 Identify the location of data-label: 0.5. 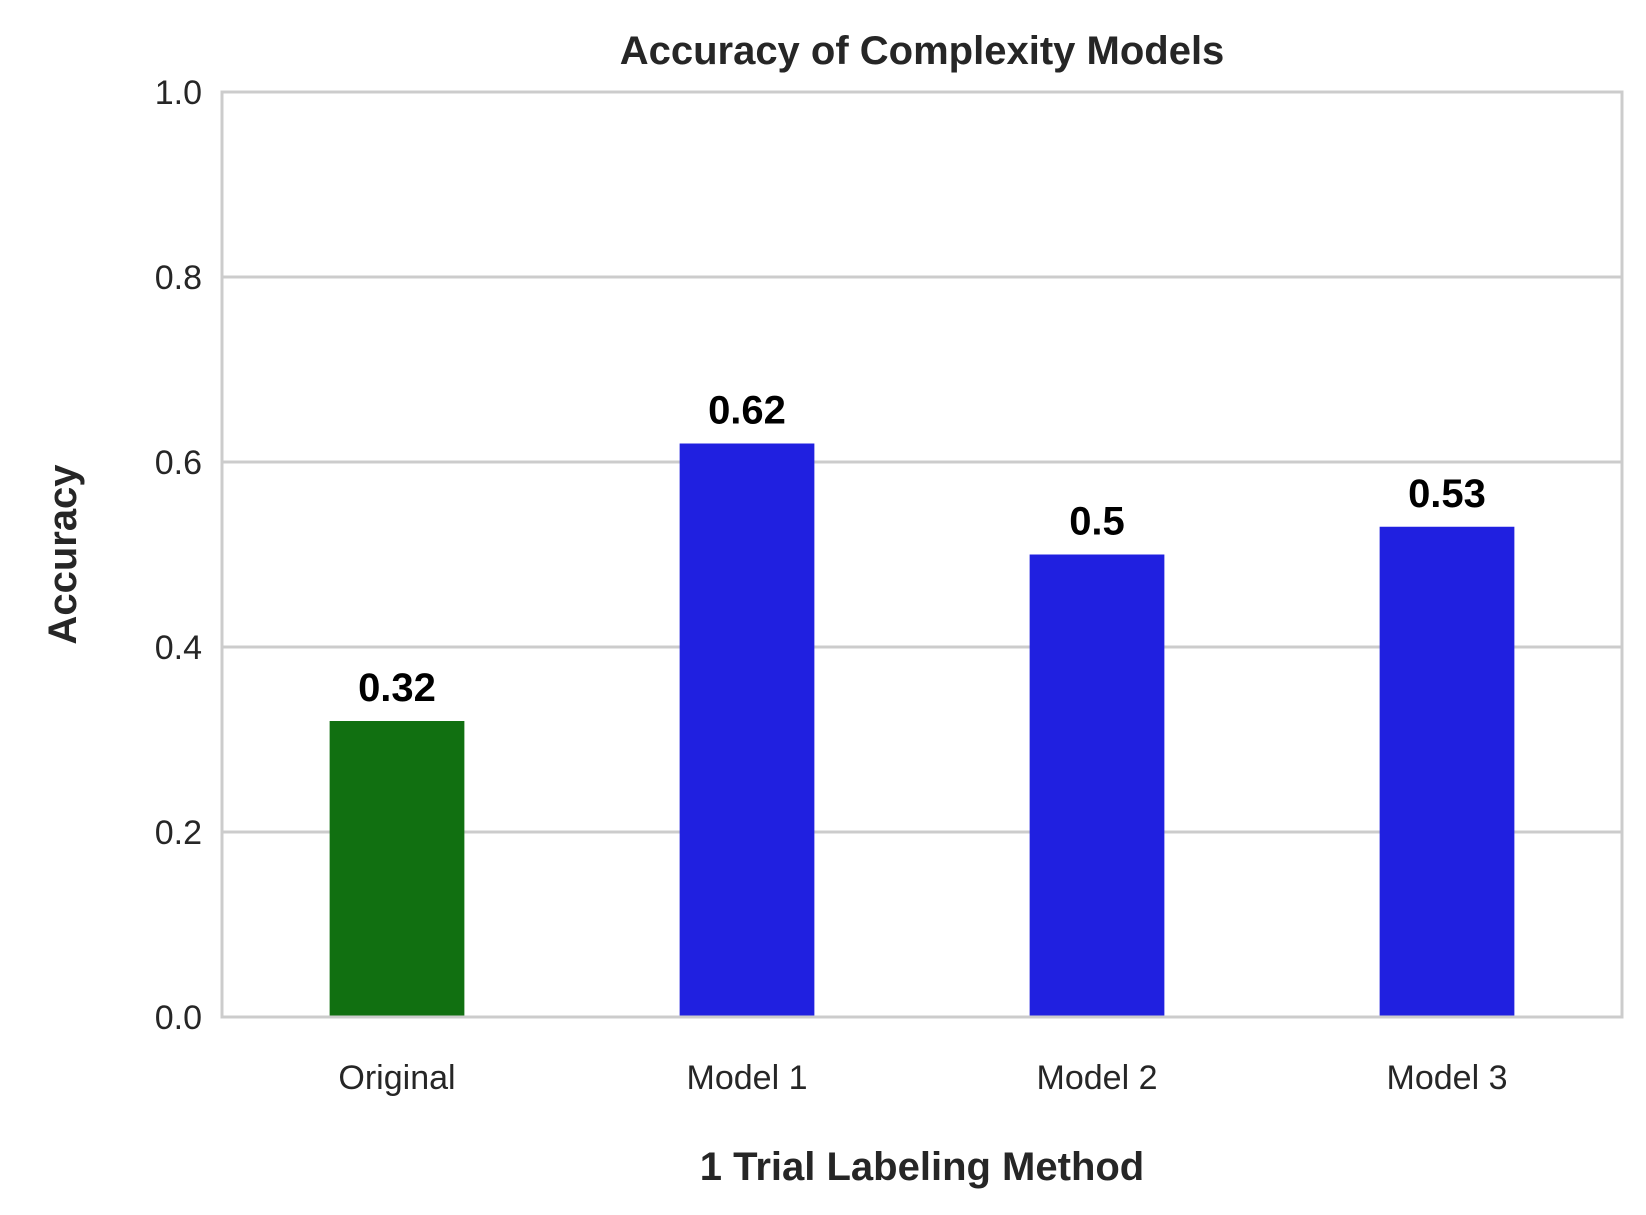
(1097, 522).